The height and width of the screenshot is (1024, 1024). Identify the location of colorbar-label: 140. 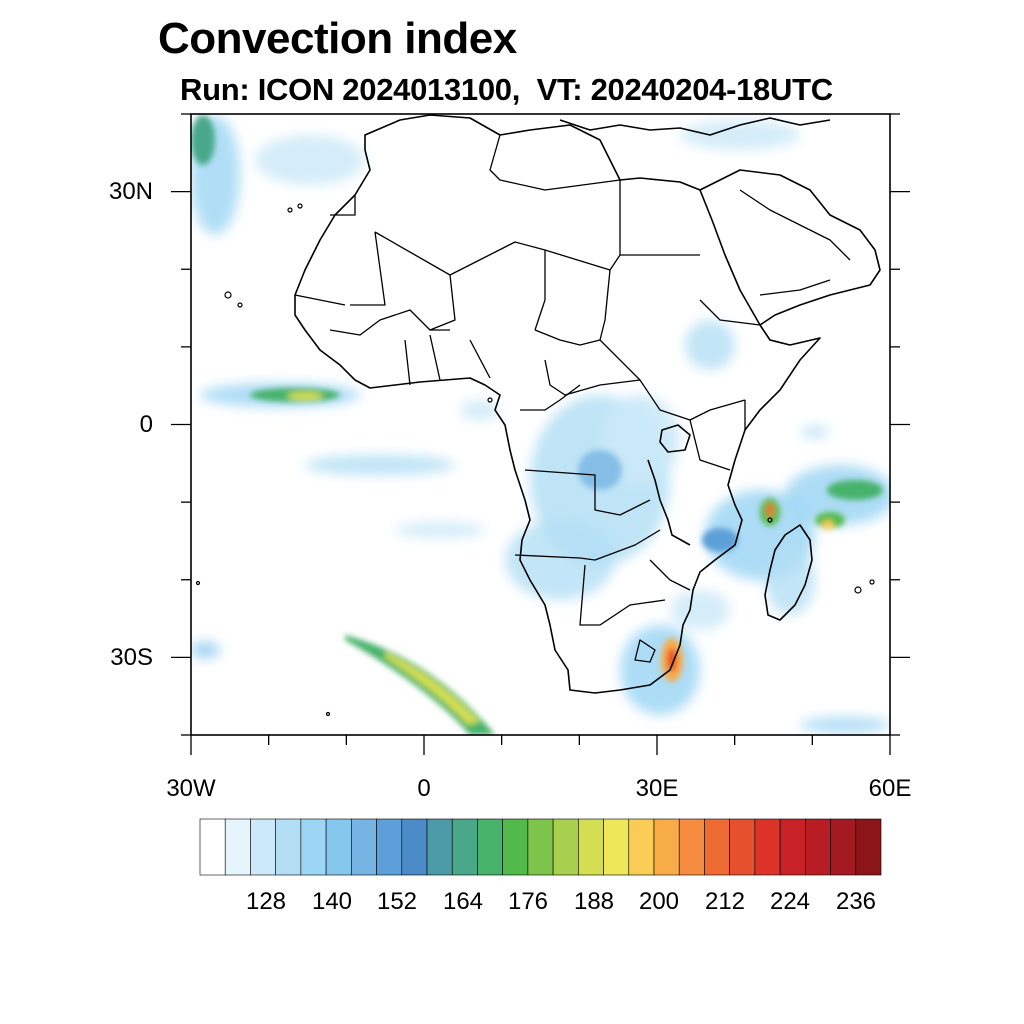
(332, 901).